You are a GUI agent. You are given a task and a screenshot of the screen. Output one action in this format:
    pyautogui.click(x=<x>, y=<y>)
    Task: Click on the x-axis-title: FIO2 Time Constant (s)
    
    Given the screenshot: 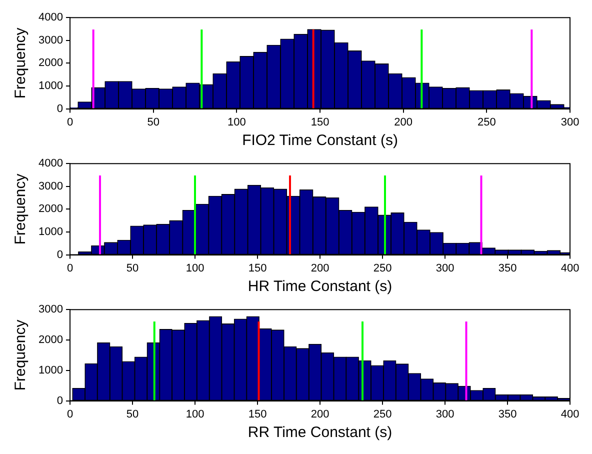 What is the action you would take?
    pyautogui.click(x=320, y=141)
    